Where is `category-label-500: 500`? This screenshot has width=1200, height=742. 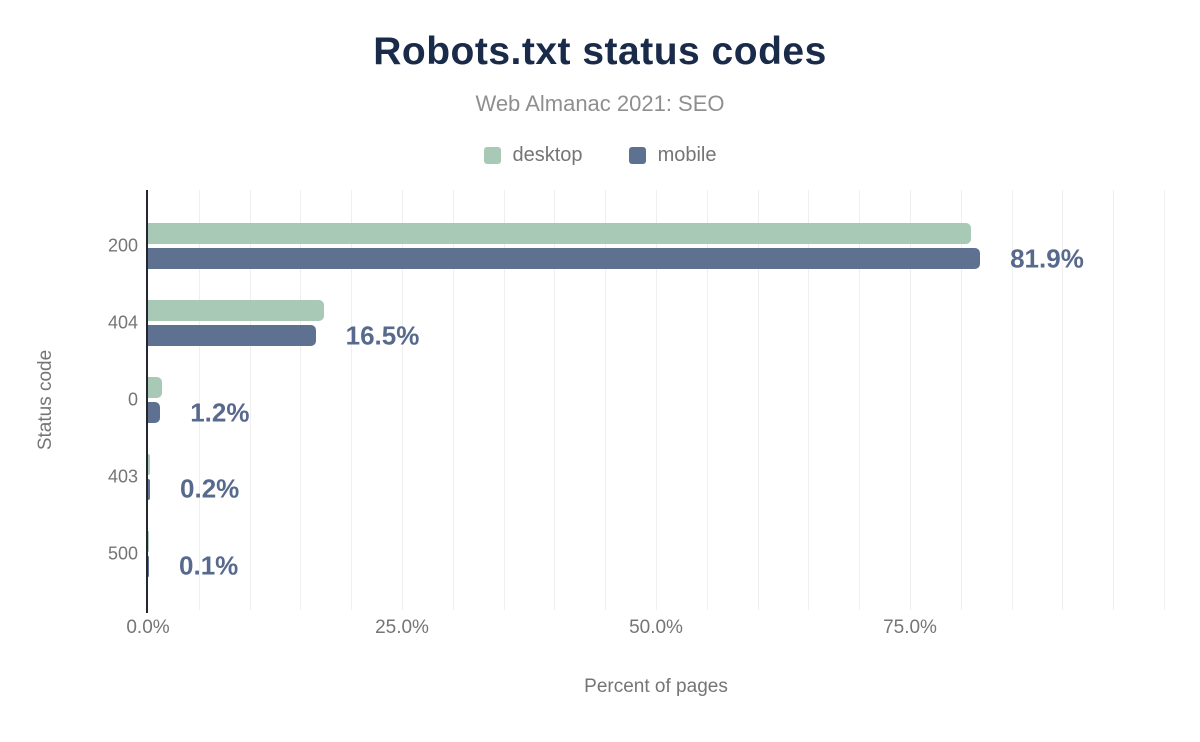 category-label-500: 500 is located at coordinates (122, 553).